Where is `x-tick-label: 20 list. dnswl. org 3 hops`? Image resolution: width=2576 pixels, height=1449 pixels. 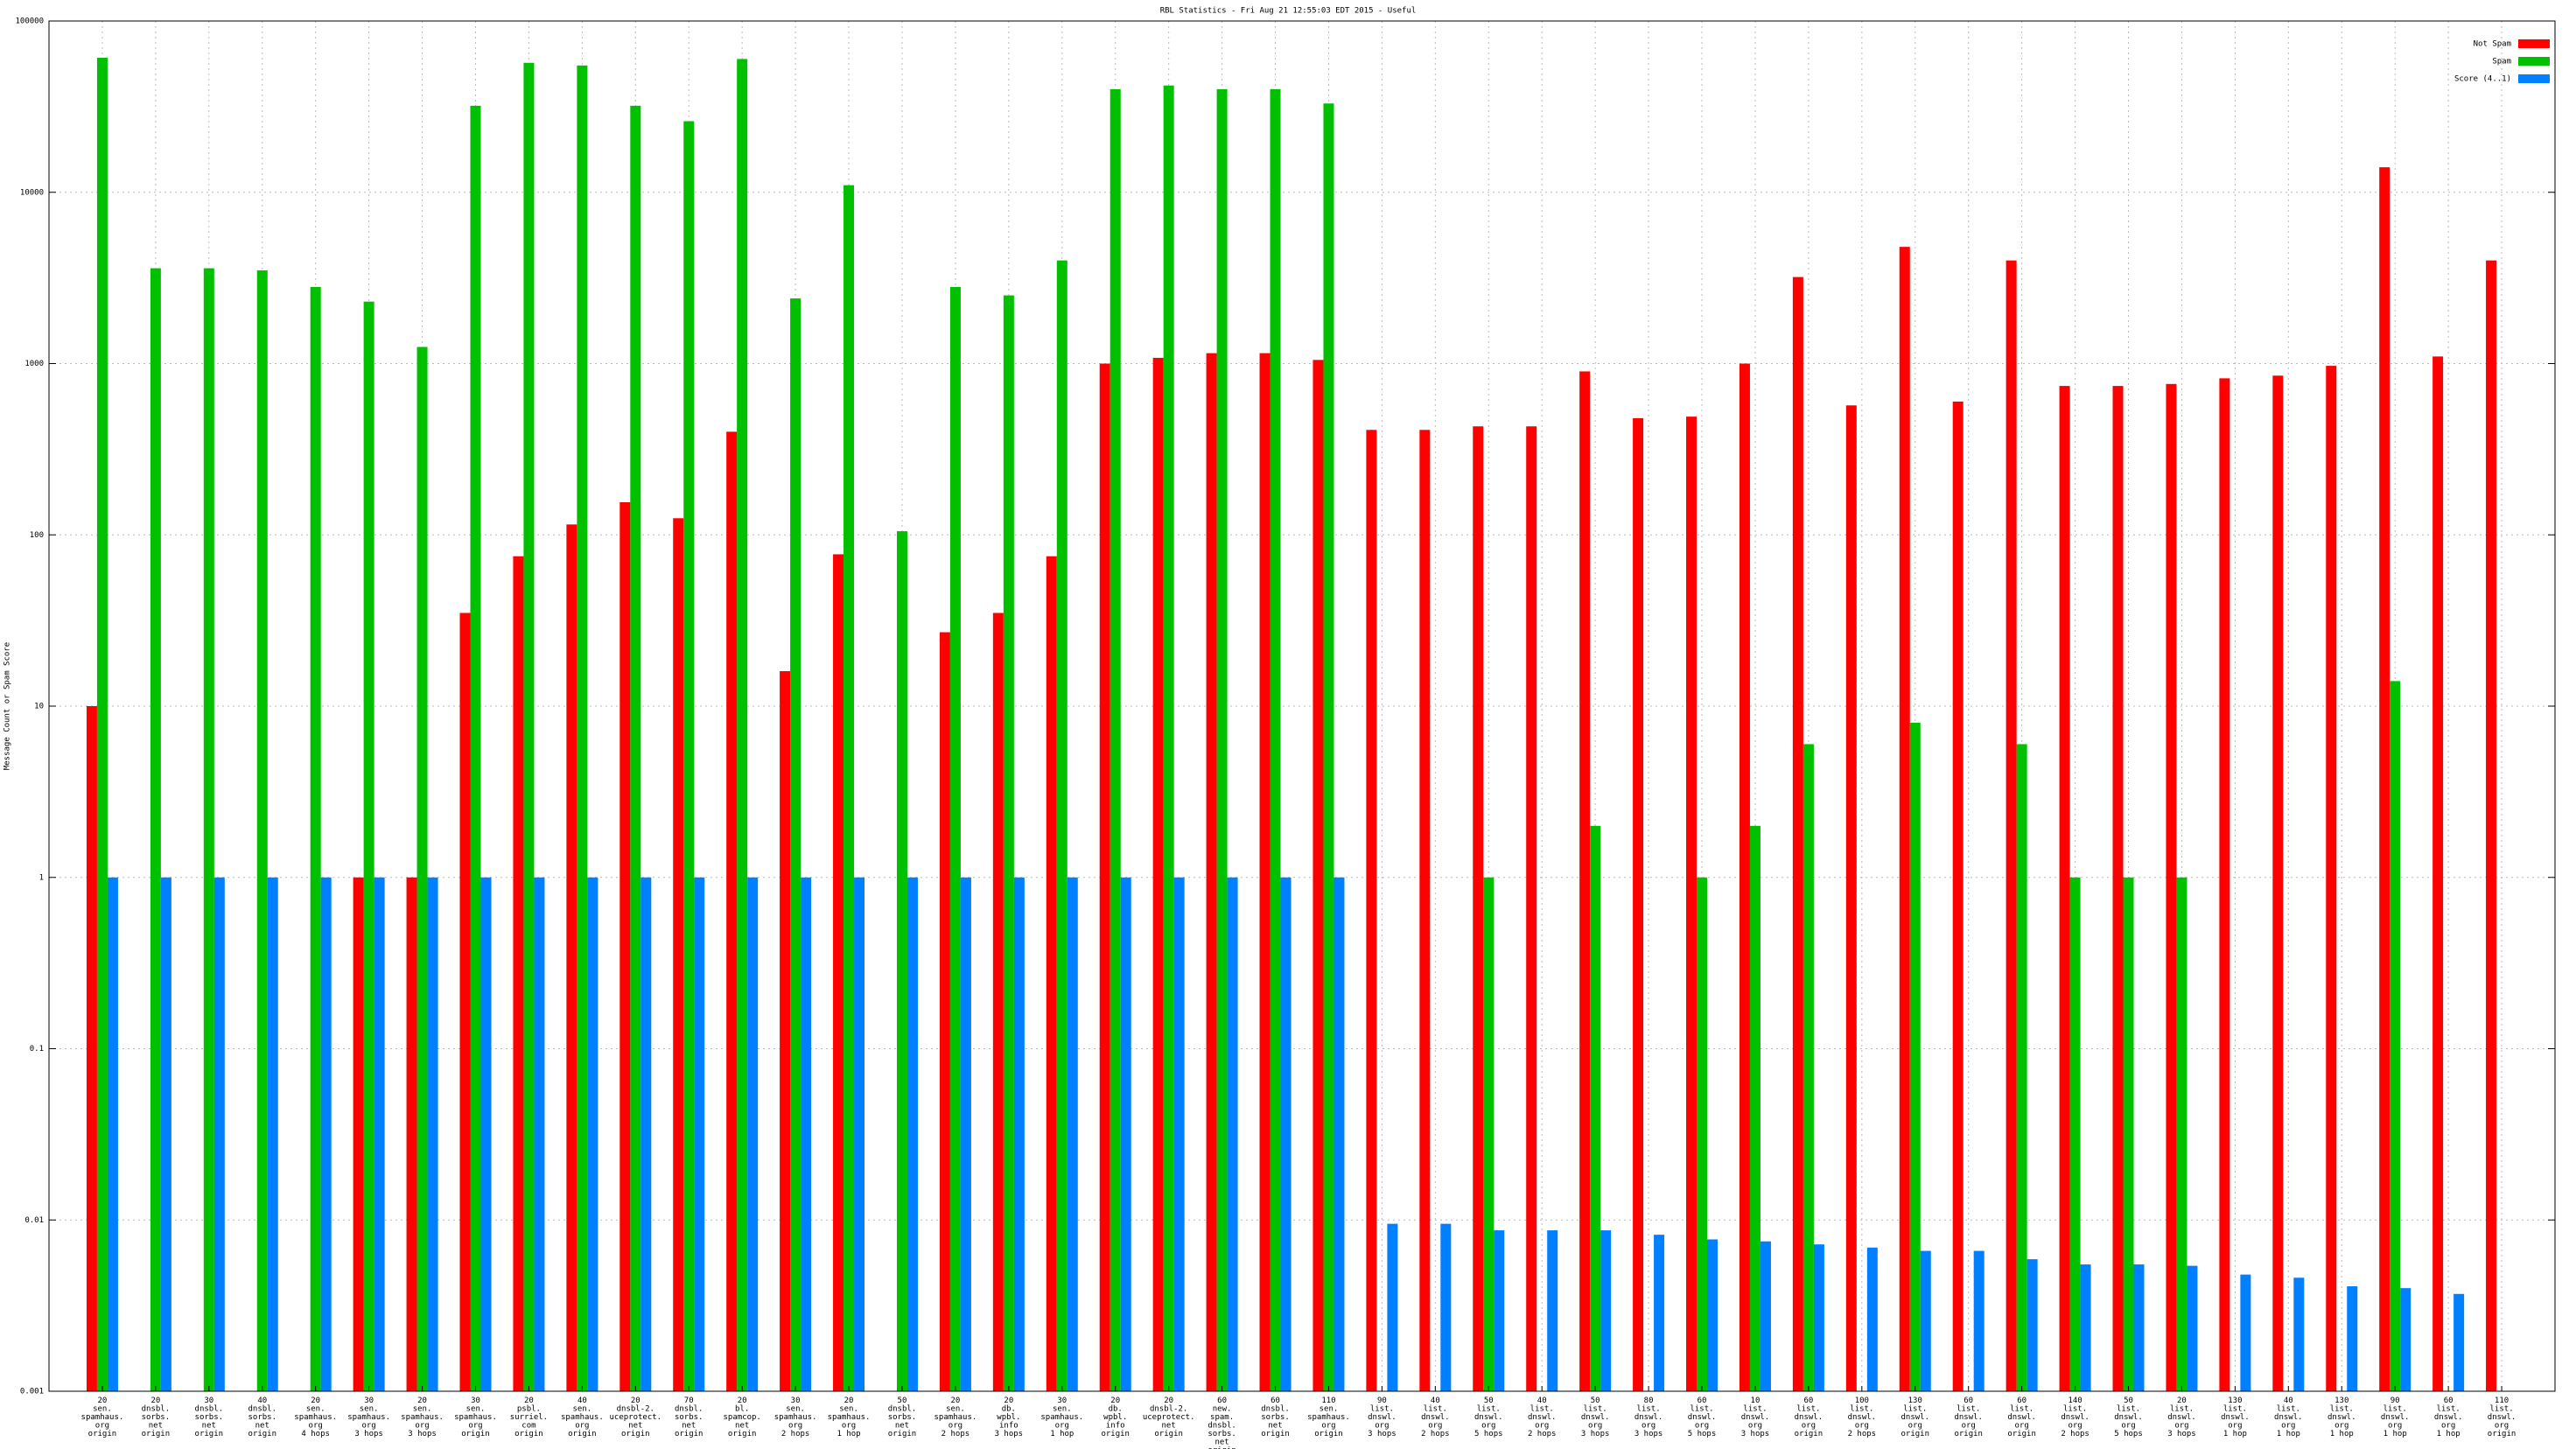
x-tick-label: 20 list. dnswl. org 3 hops is located at coordinates (2181, 1417).